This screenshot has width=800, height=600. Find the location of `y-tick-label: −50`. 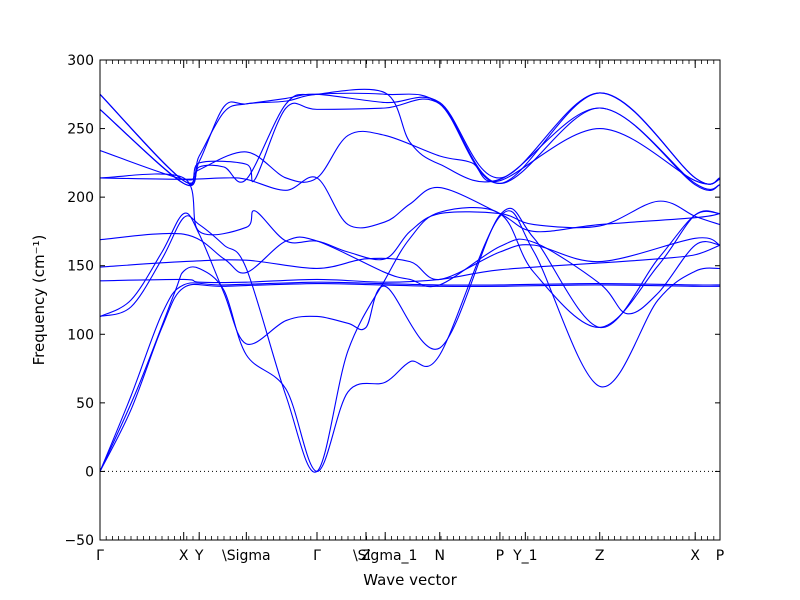

y-tick-label: −50 is located at coordinates (79, 541).